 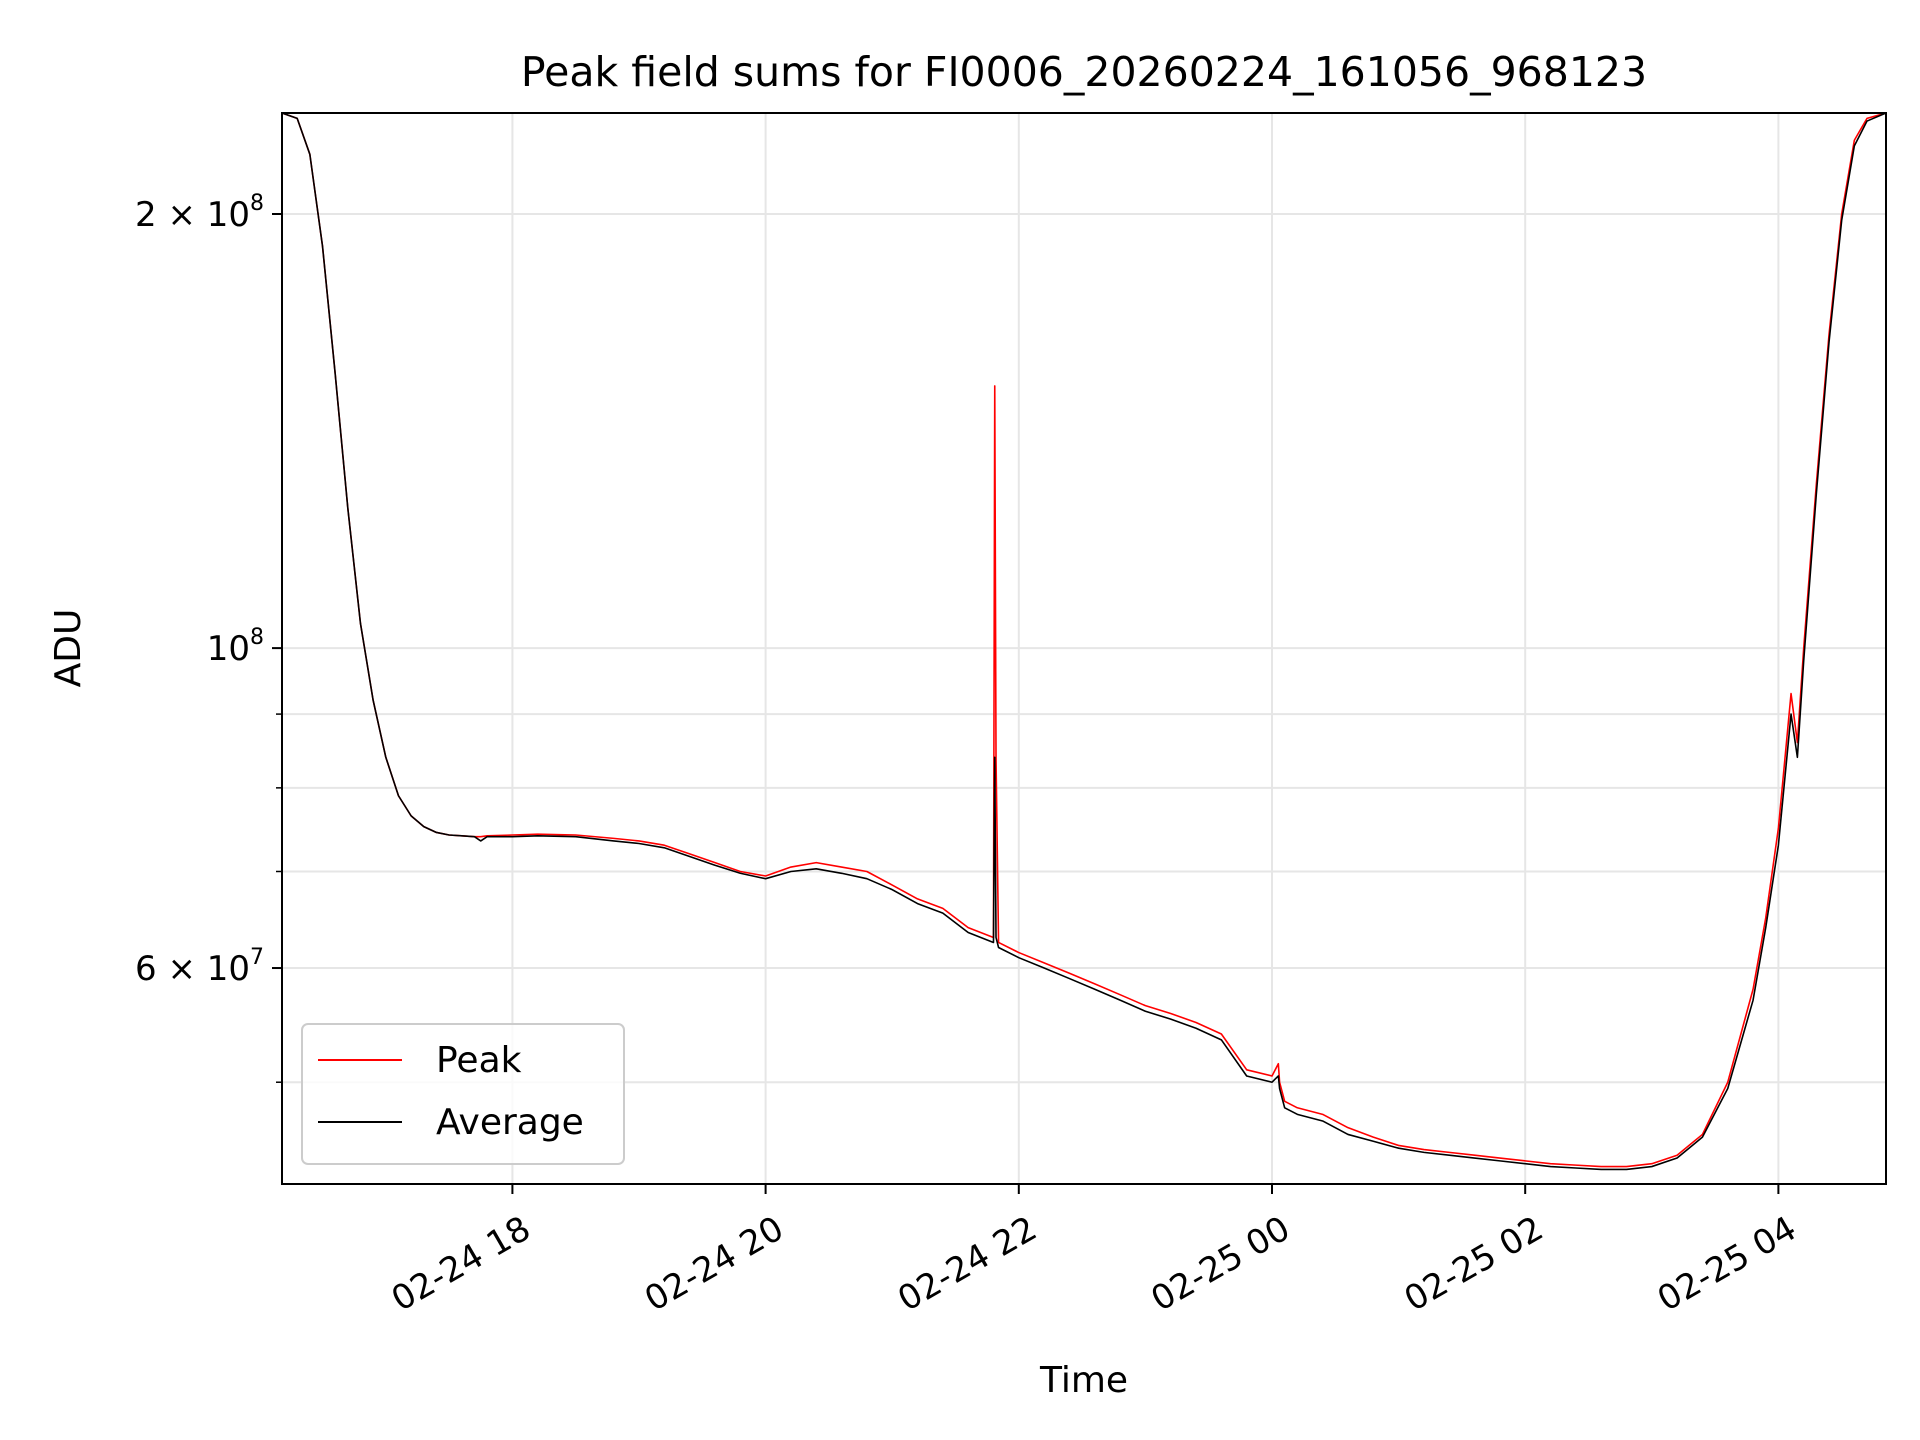 What do you see at coordinates (235, 647) in the screenshot?
I see `y-tick-label: 108` at bounding box center [235, 647].